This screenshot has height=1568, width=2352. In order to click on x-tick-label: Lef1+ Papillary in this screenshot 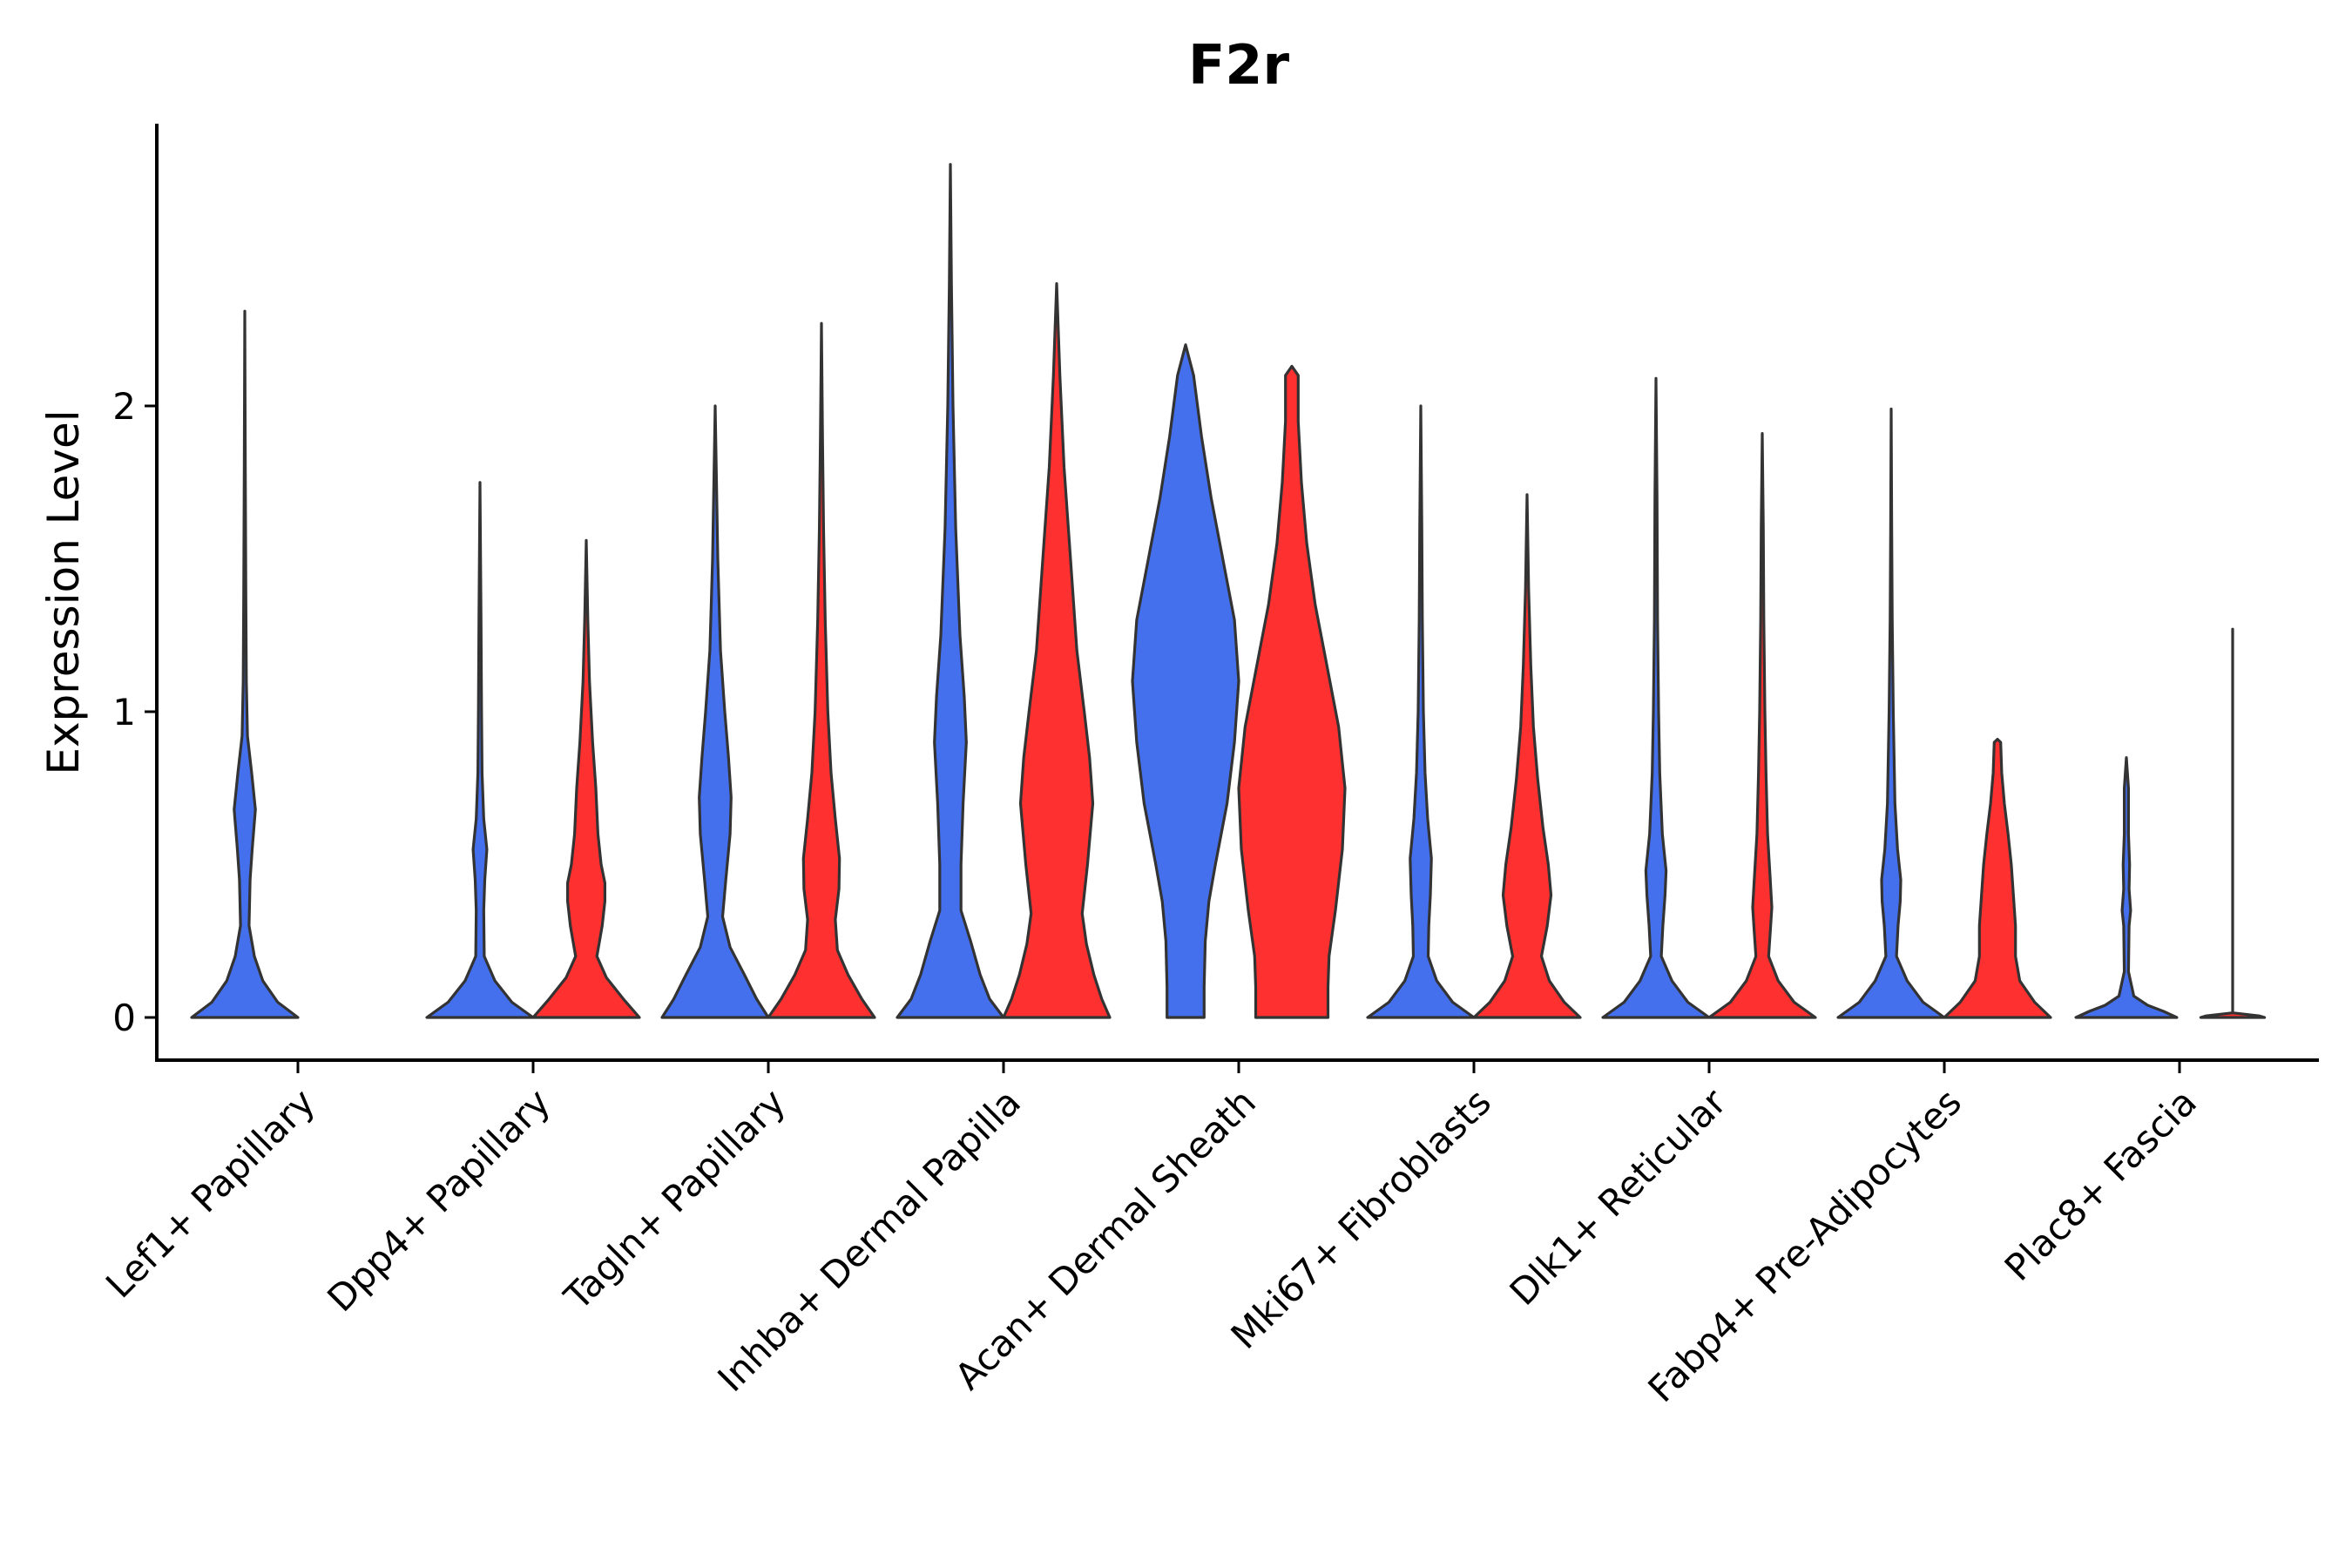, I will do `click(210, 1193)`.